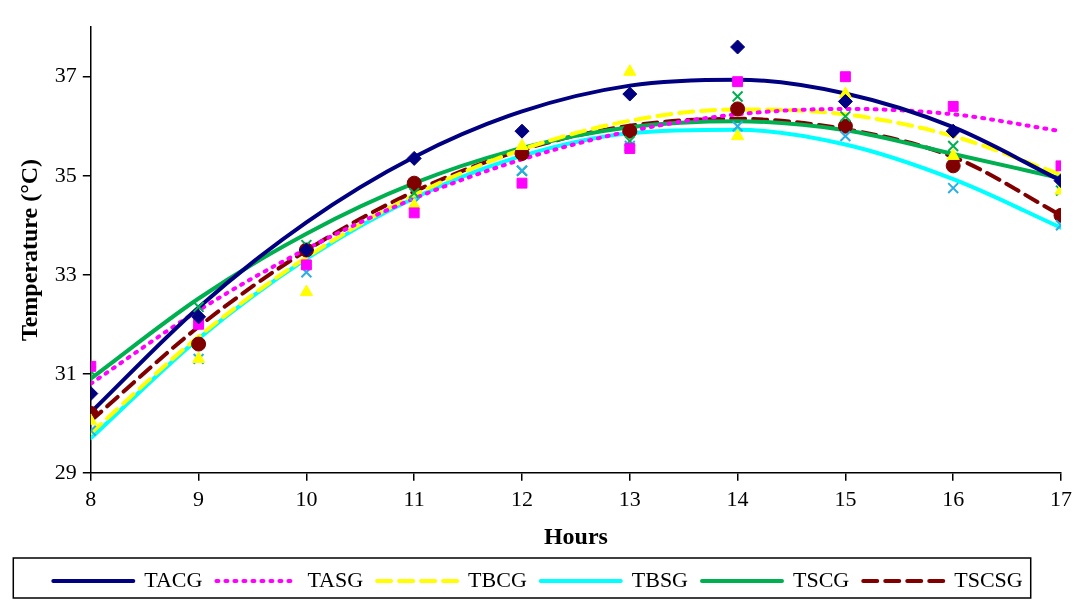  Describe the element at coordinates (65, 75) in the screenshot. I see `y-tick-label: 37` at that location.